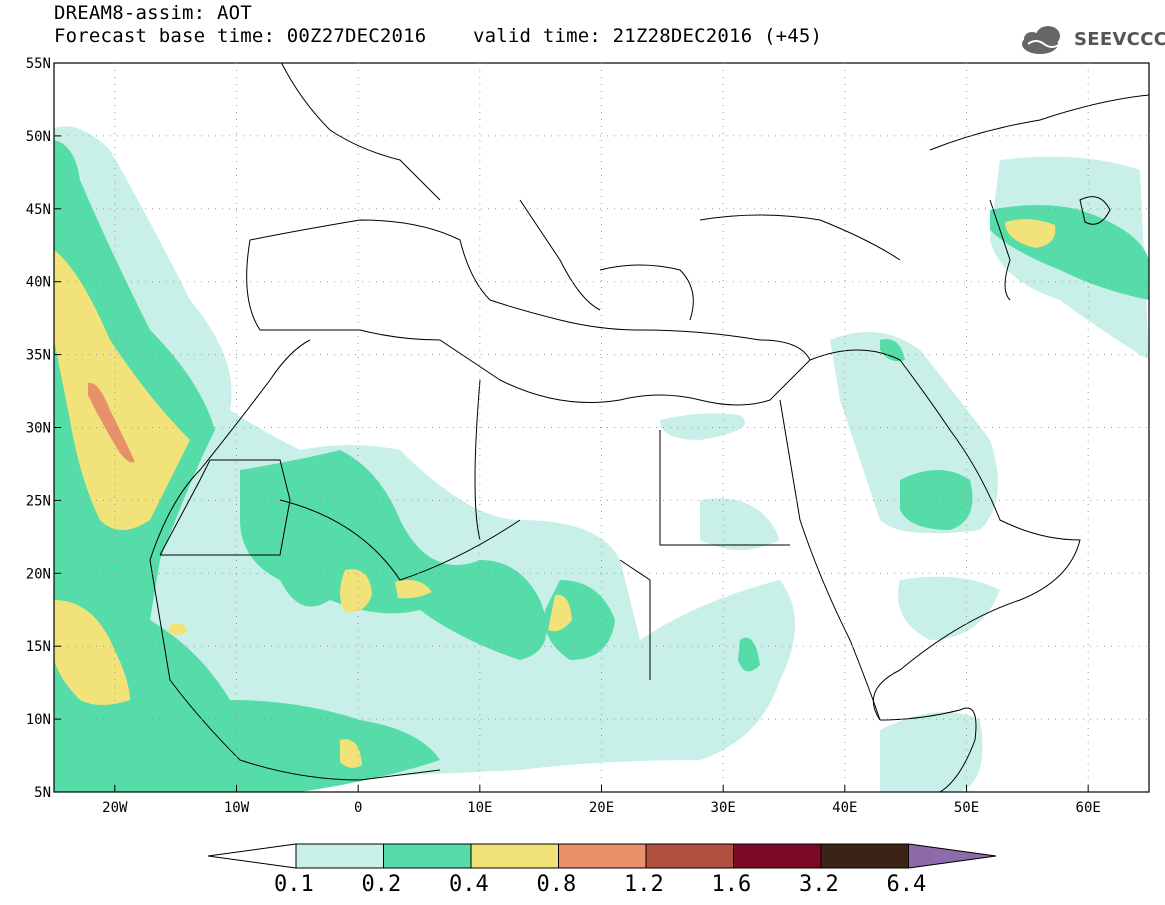  Describe the element at coordinates (844, 808) in the screenshot. I see `lon-label: 40E` at that location.